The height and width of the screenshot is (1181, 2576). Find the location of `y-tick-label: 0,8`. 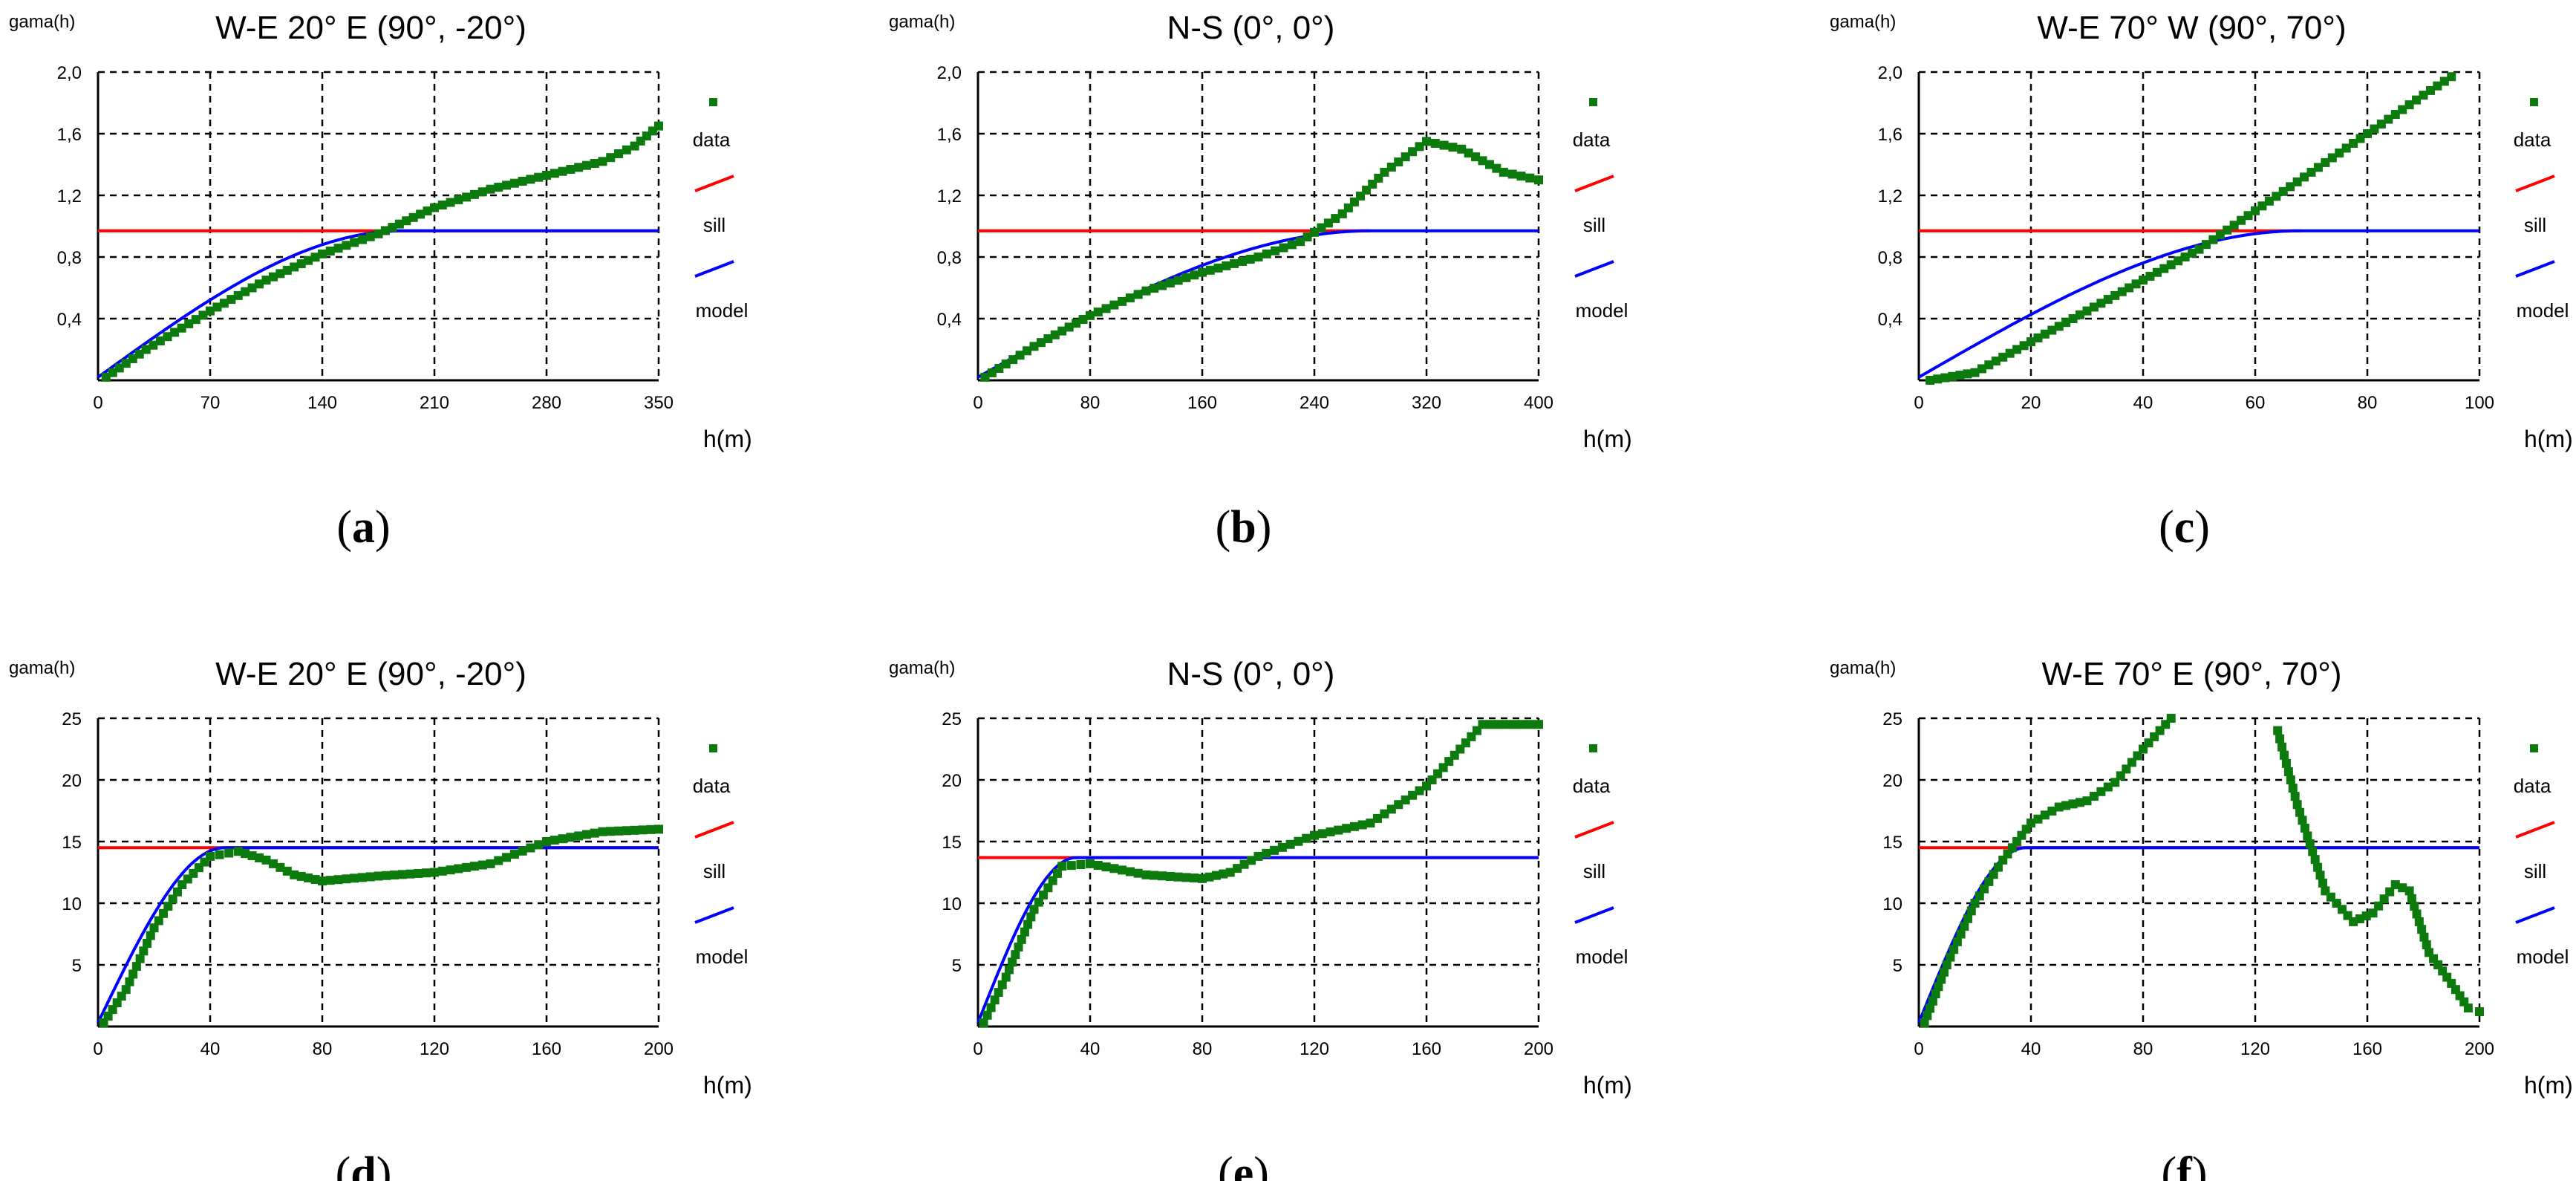

y-tick-label: 0,8 is located at coordinates (949, 258).